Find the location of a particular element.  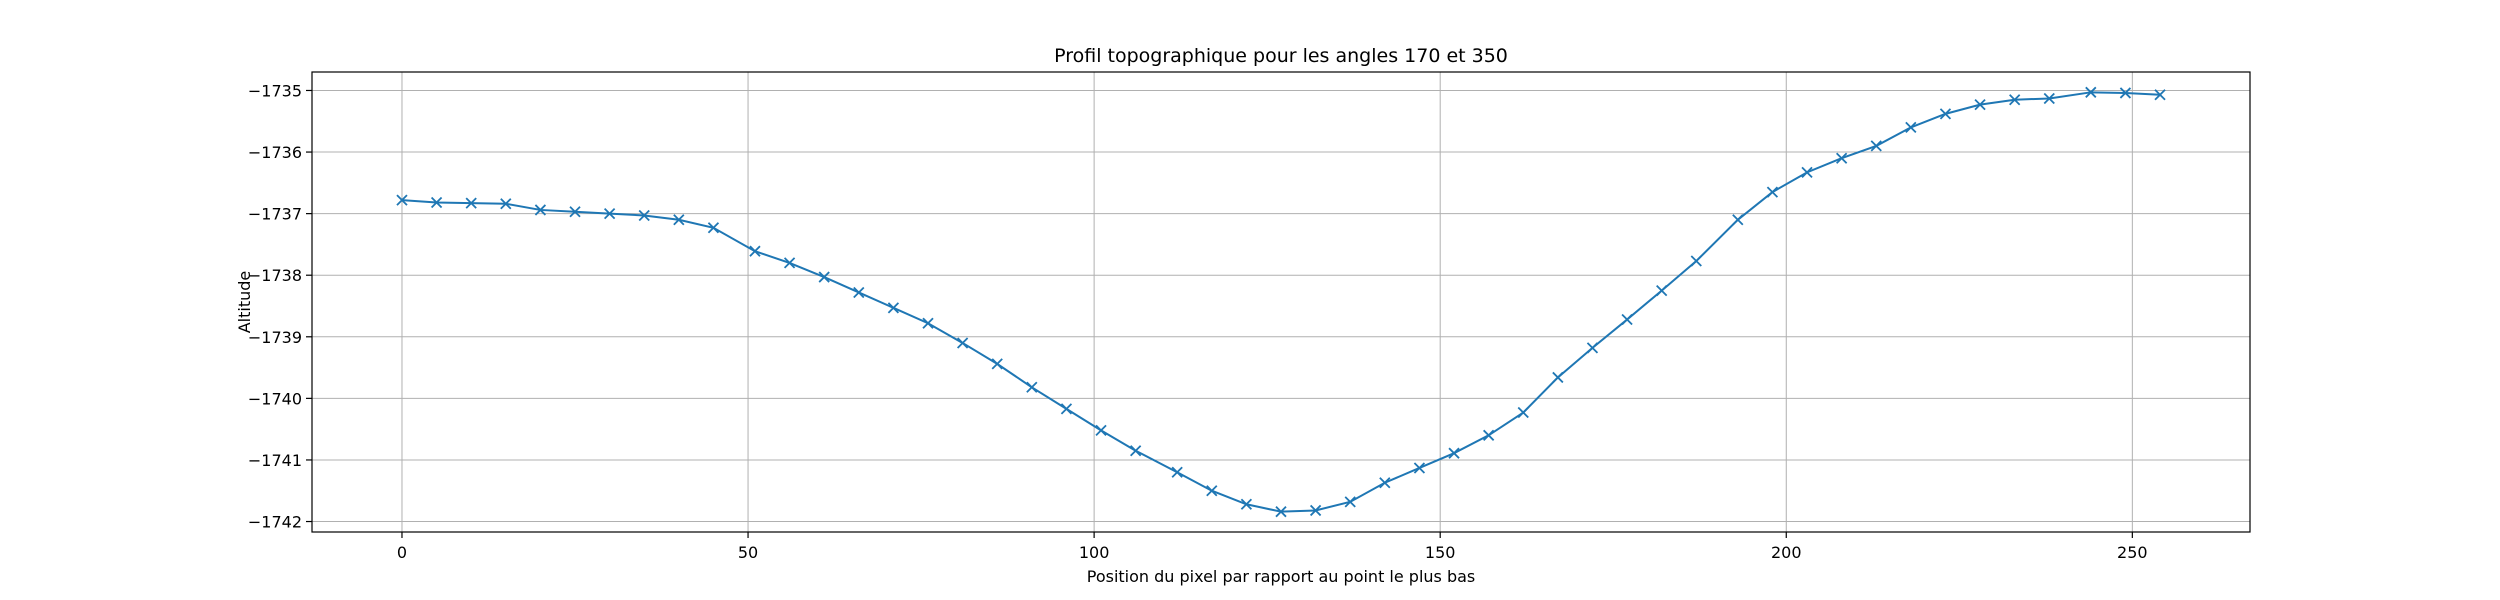

x-tick-label: 50 is located at coordinates (748, 552).